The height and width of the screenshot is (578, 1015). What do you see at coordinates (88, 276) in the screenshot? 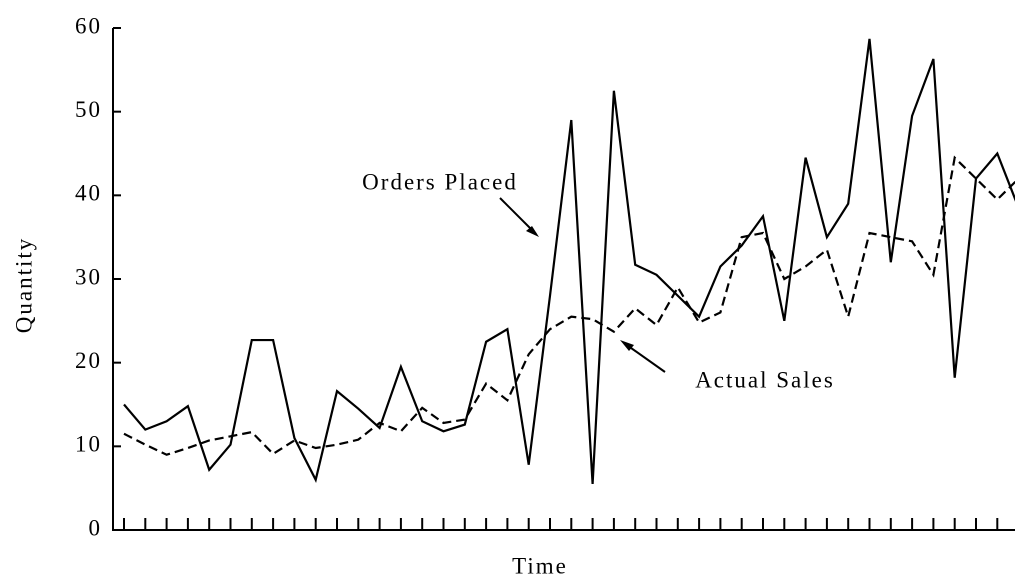
I see `y-tick-label: 30` at bounding box center [88, 276].